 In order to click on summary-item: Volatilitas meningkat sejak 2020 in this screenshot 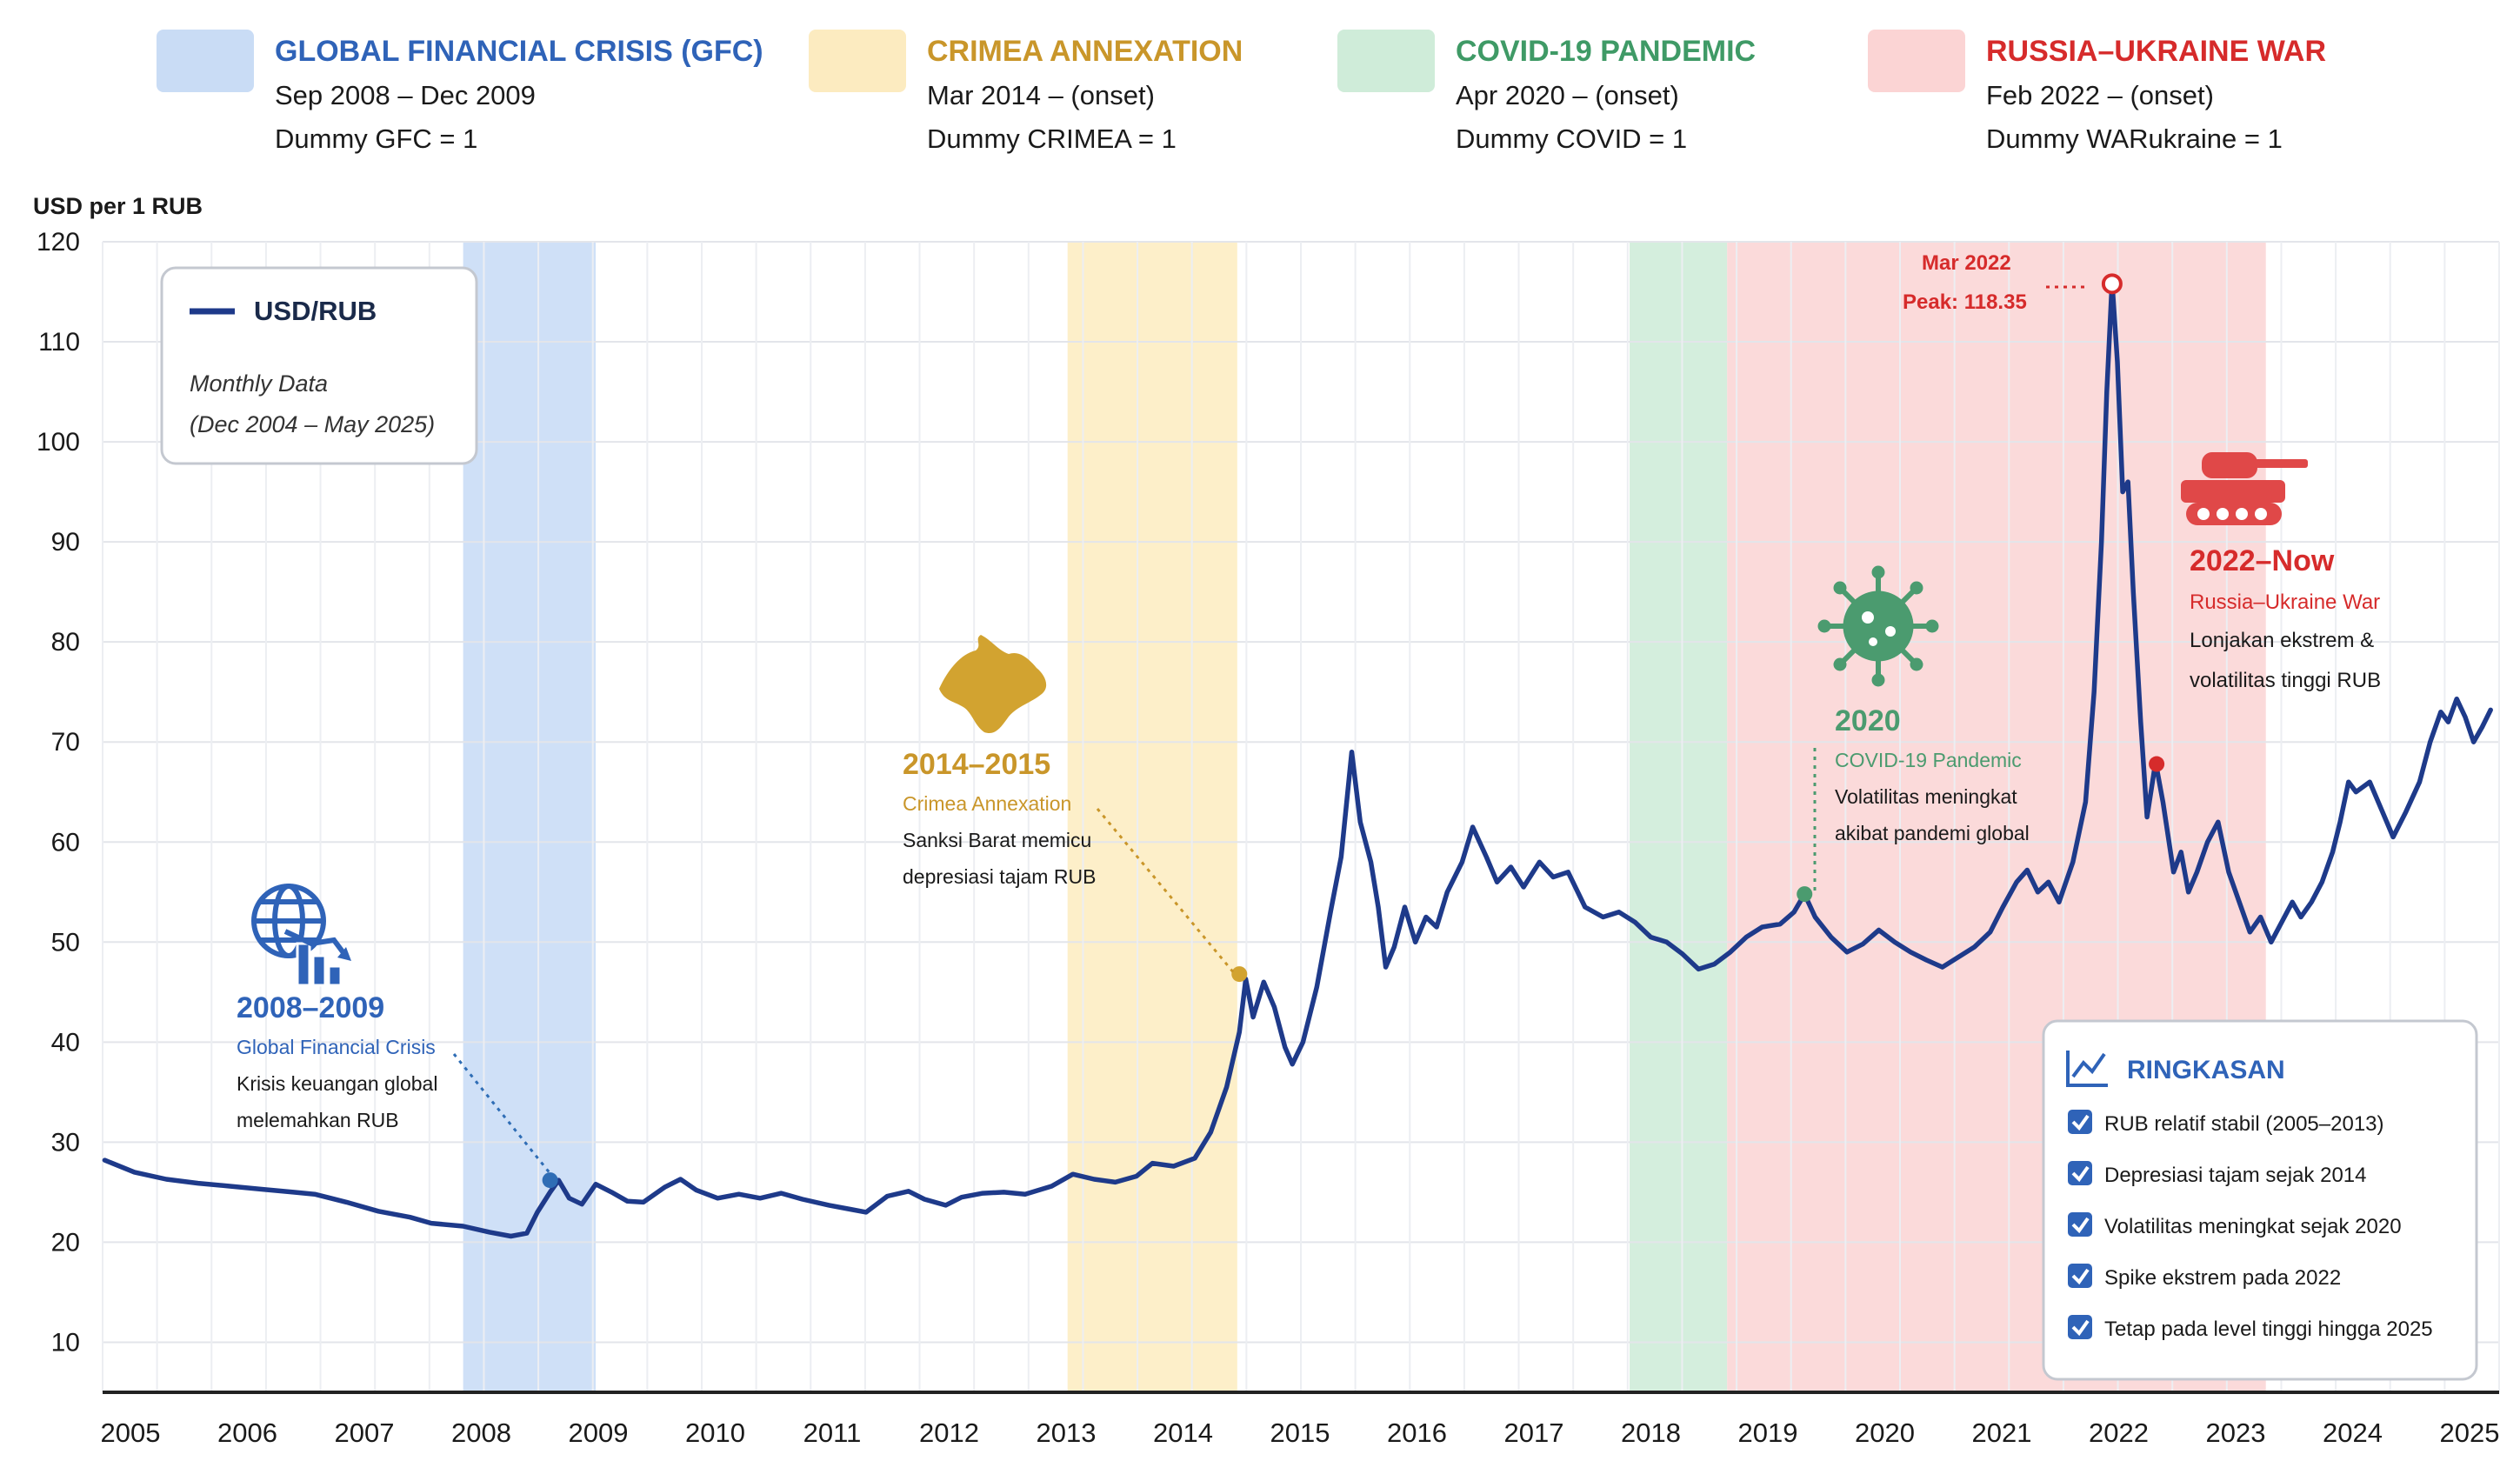, I will do `click(2235, 1225)`.